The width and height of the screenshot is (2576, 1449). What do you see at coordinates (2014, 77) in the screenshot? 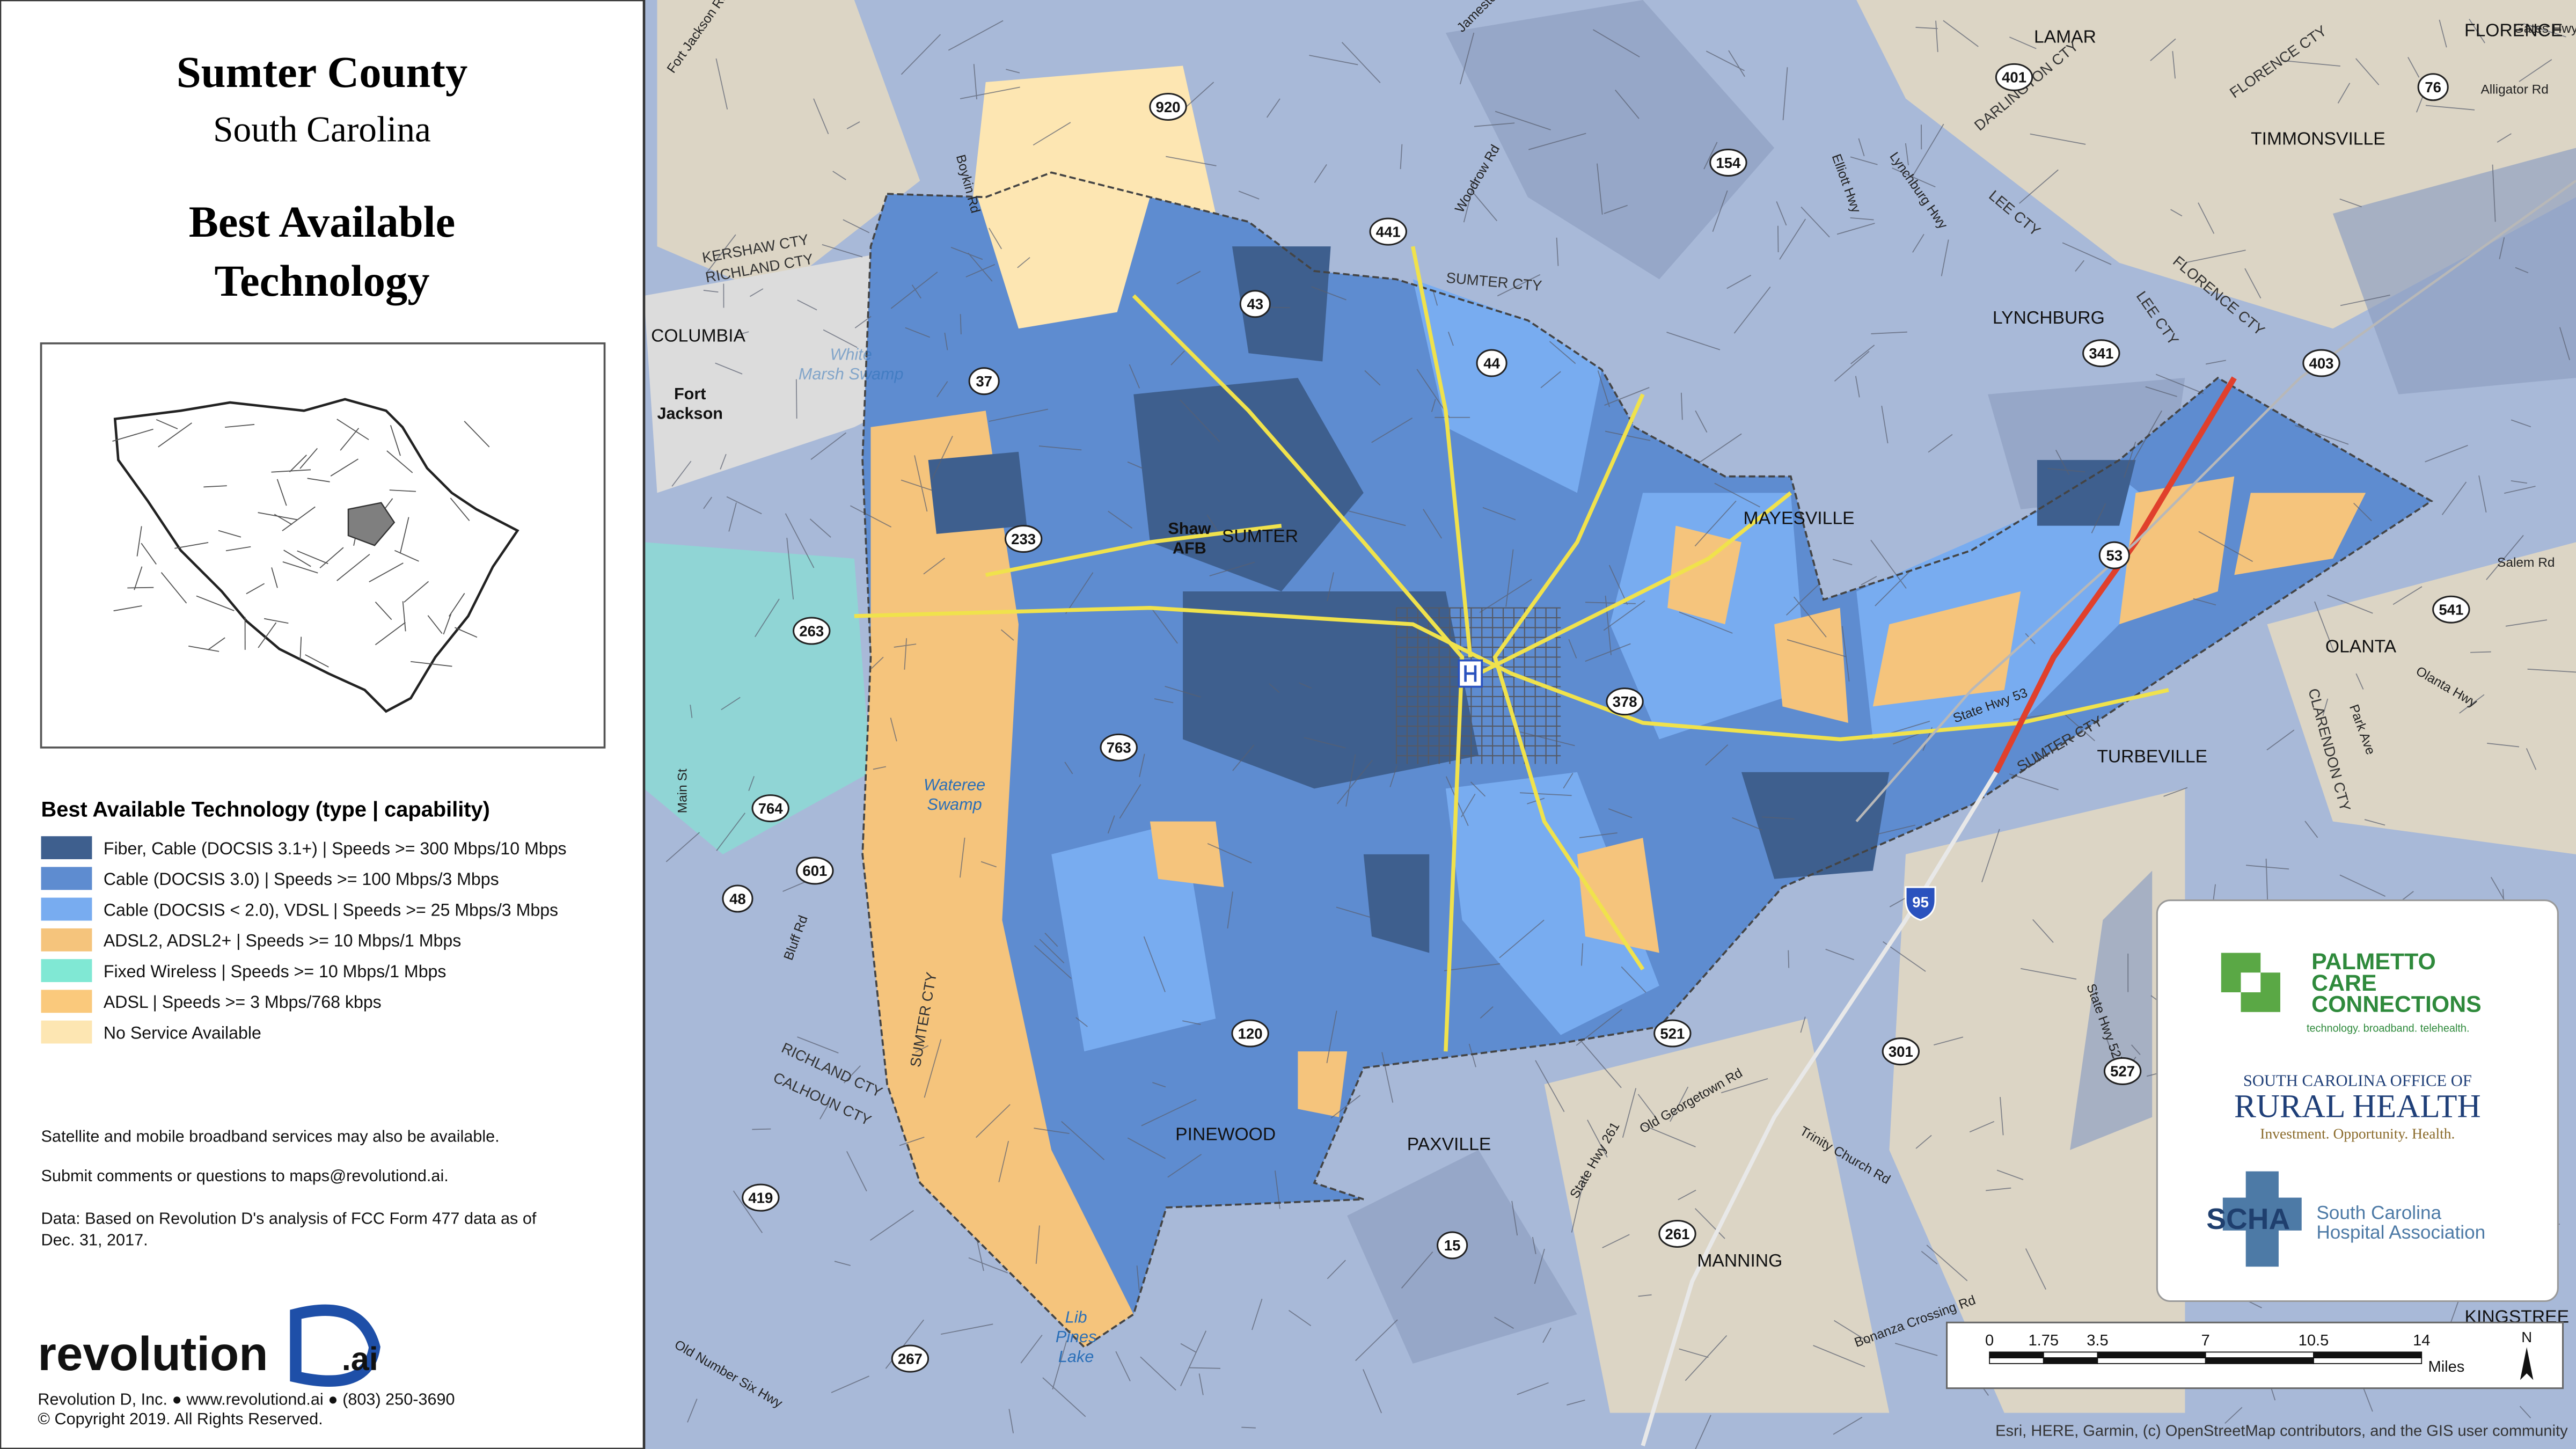
I see `route-number: 401` at bounding box center [2014, 77].